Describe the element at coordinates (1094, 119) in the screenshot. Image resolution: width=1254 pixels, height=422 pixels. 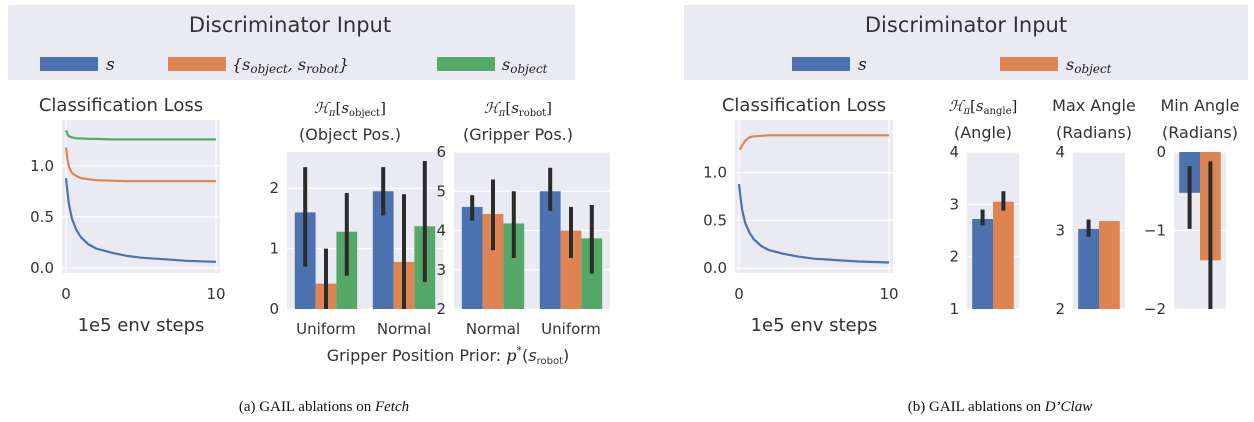
I see `b-max-title: Max Angle (Radians)` at that location.